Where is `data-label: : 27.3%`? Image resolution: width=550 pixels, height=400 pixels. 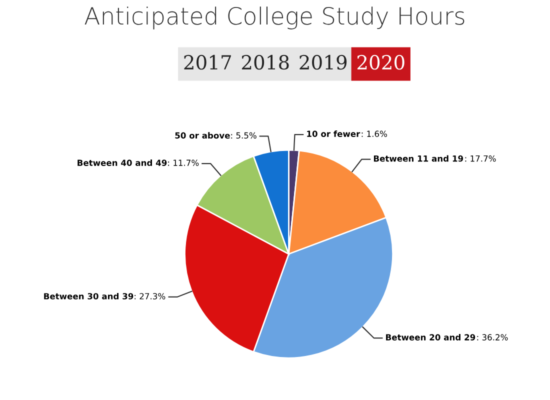 data-label: : 27.3% is located at coordinates (150, 296).